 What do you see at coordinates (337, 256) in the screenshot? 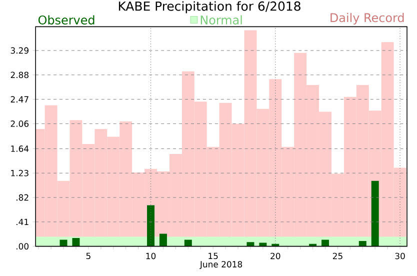
I see `x-tick-label: 25` at bounding box center [337, 256].